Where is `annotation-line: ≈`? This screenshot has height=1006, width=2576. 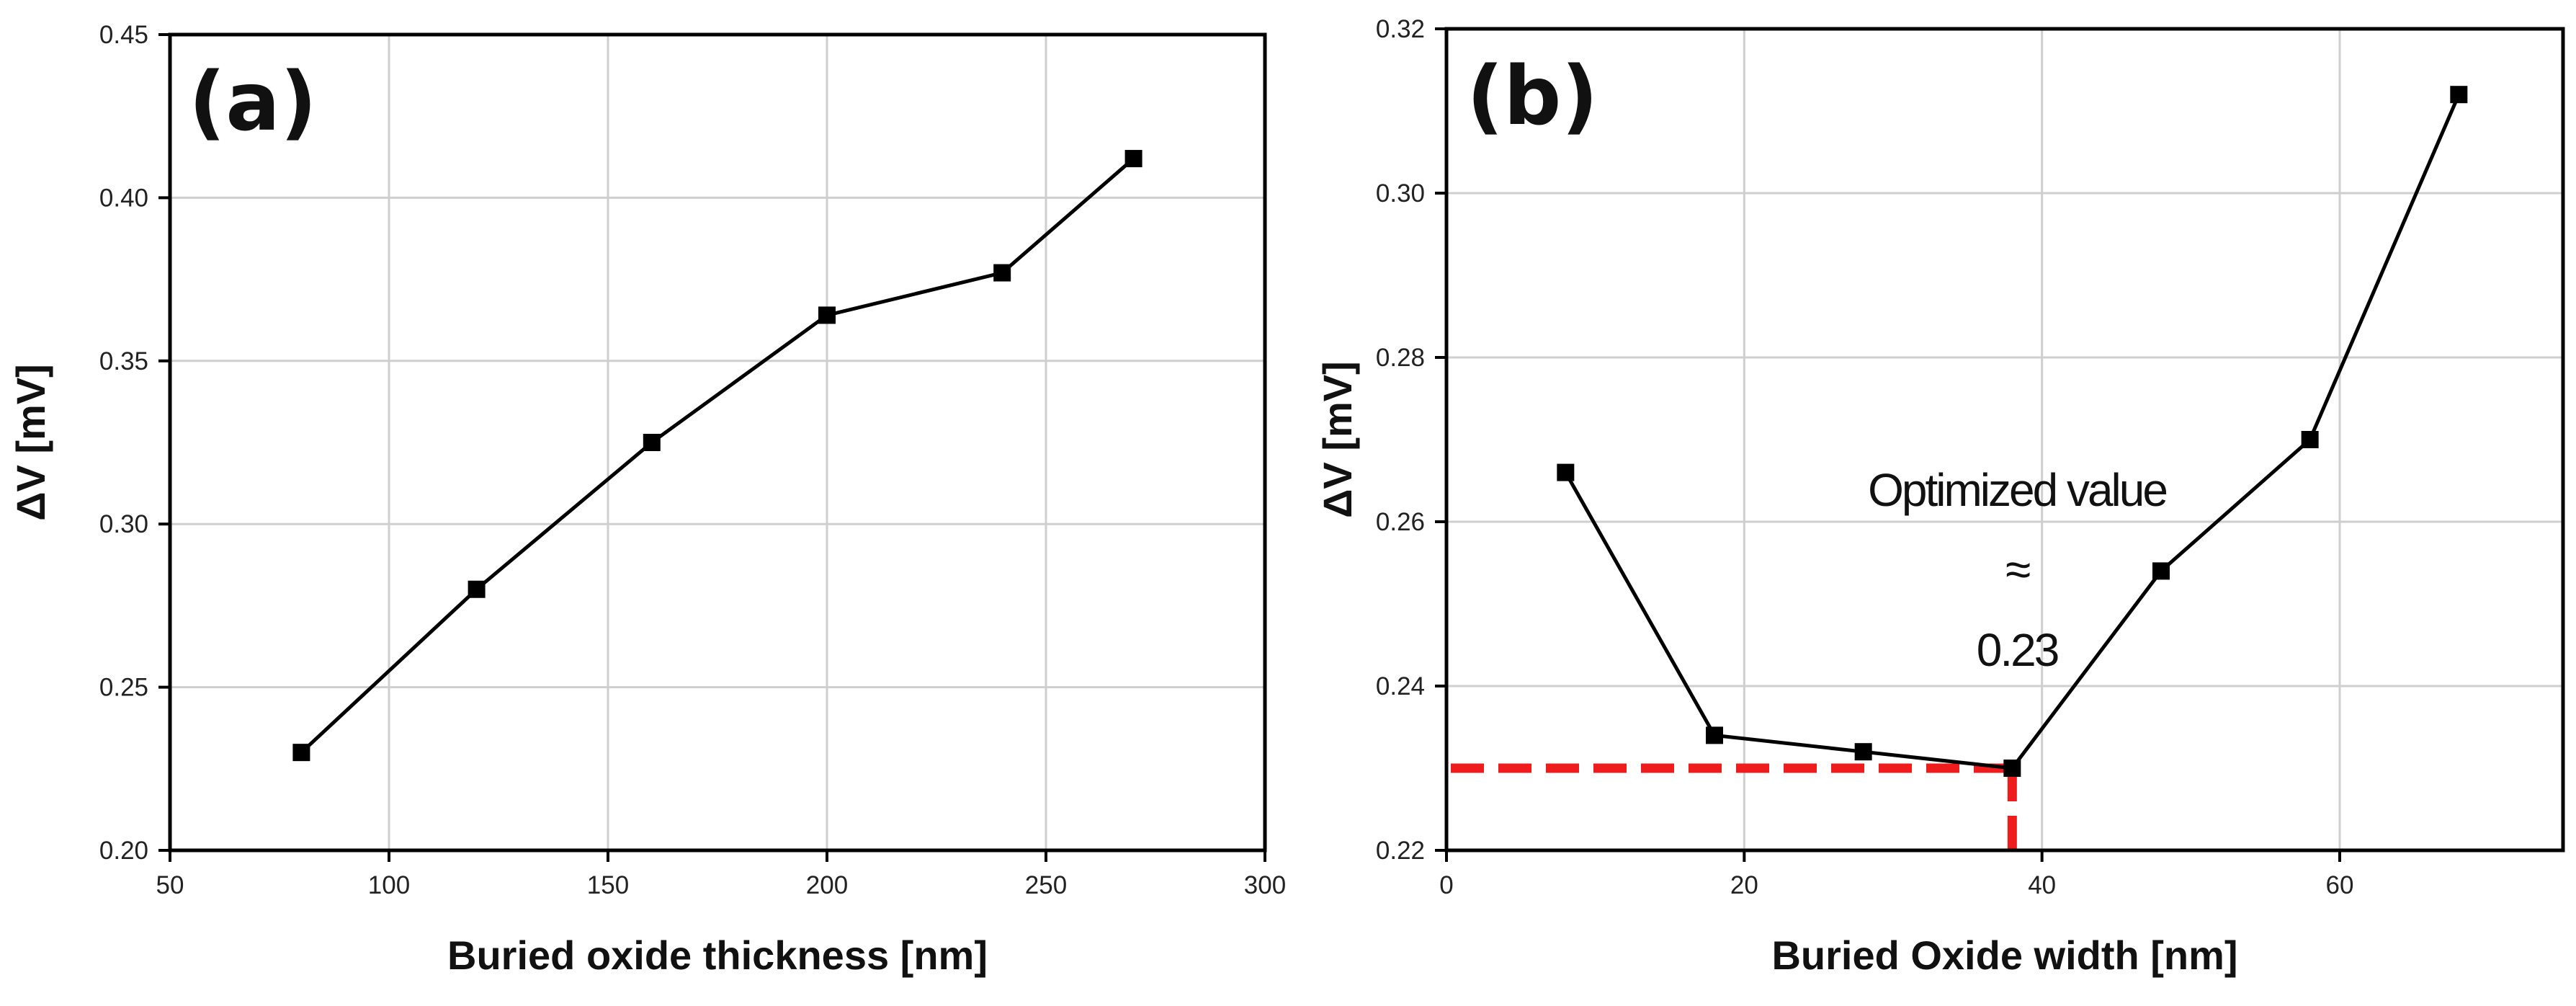 annotation-line: ≈ is located at coordinates (2017, 569).